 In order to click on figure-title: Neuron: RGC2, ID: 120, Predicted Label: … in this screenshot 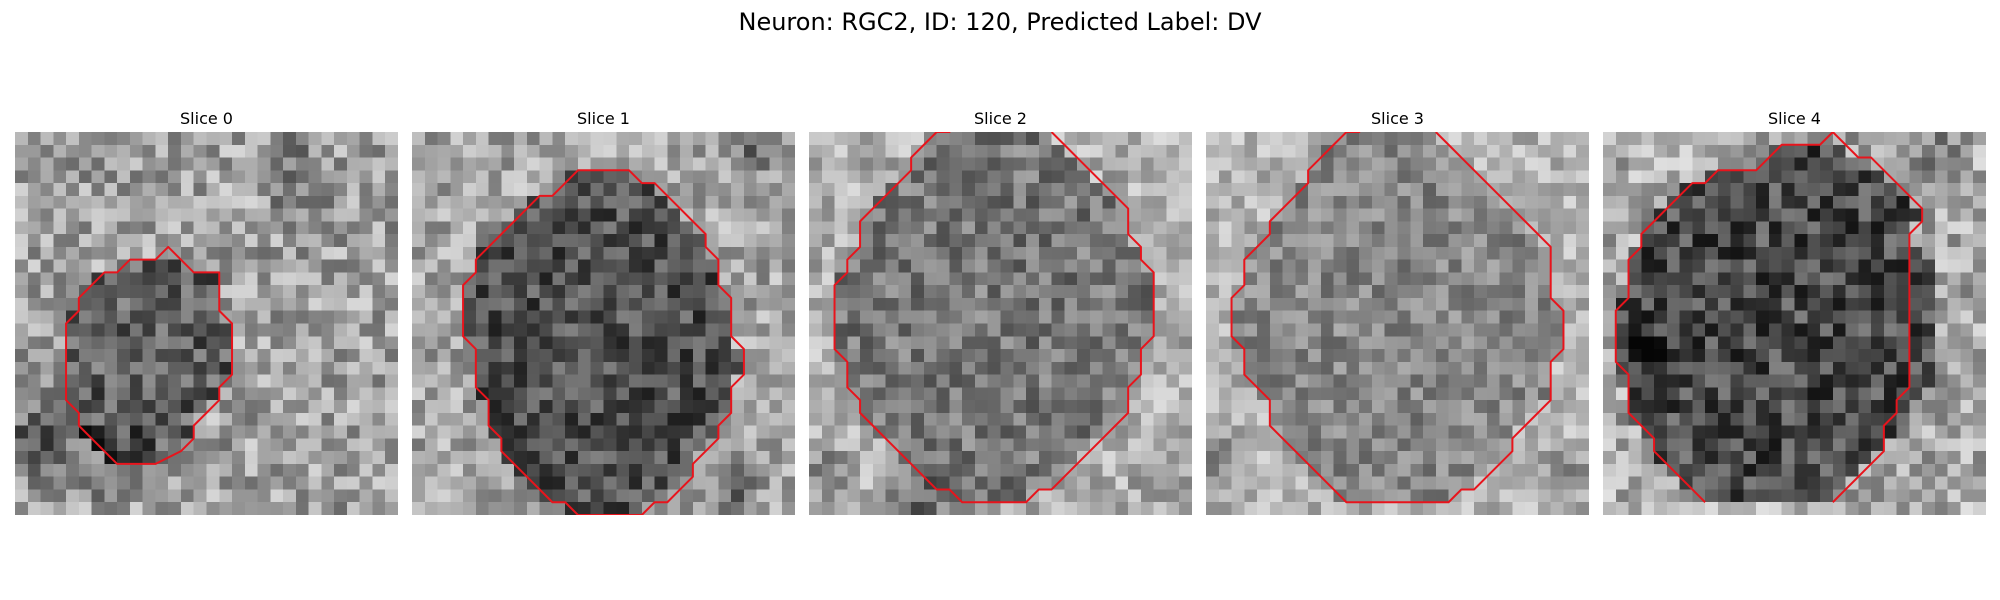, I will do `click(1000, 22)`.